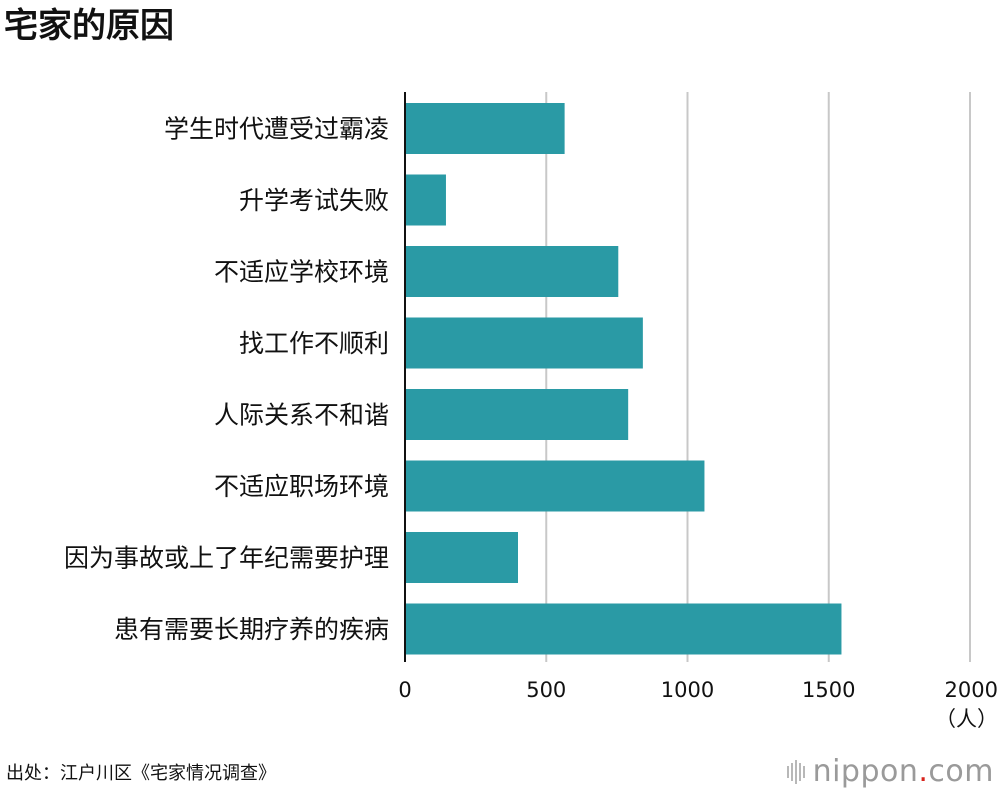 This screenshot has width=1000, height=796. Describe the element at coordinates (828, 690) in the screenshot. I see `x-tick-label: 1500` at that location.